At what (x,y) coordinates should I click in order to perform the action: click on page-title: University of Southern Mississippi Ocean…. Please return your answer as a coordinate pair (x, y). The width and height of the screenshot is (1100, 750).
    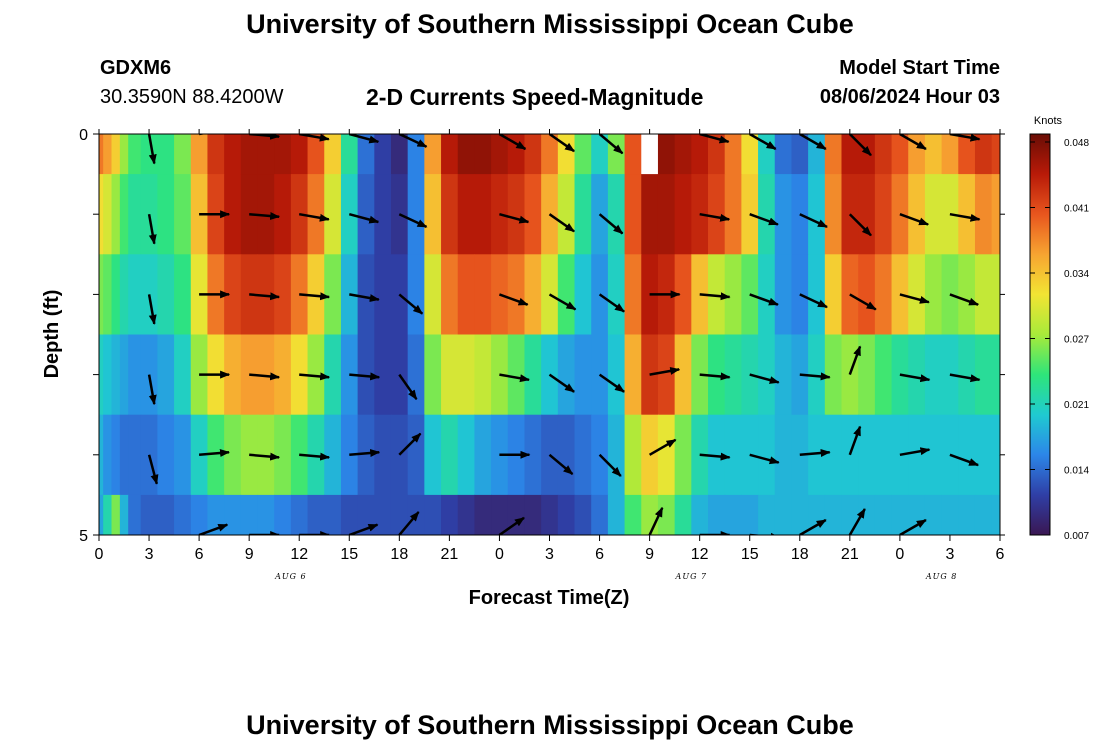
    Looking at the image, I should click on (550, 24).